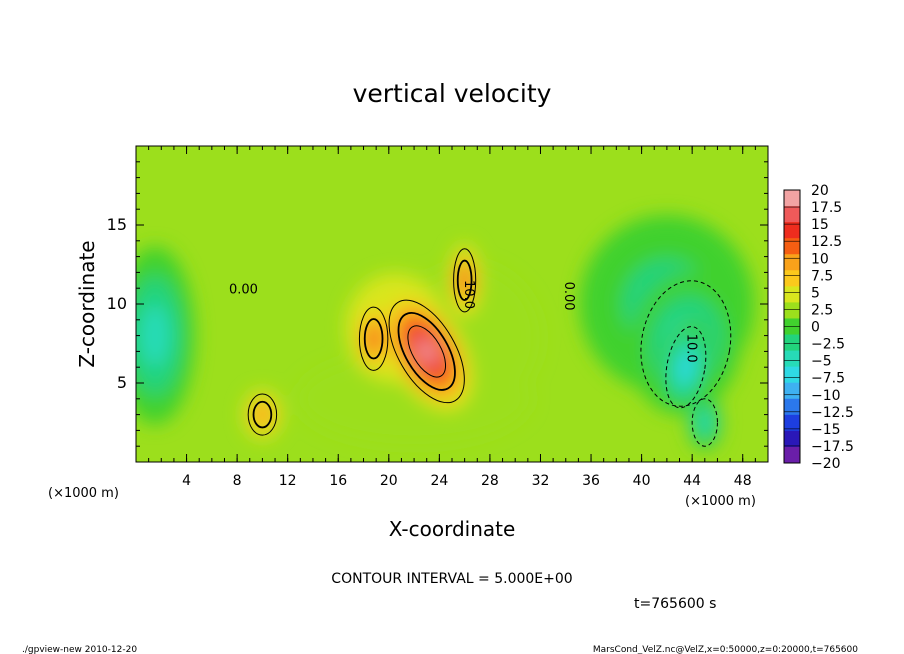 The height and width of the screenshot is (654, 904). I want to click on contour-label-1: 0.00, so click(568, 296).